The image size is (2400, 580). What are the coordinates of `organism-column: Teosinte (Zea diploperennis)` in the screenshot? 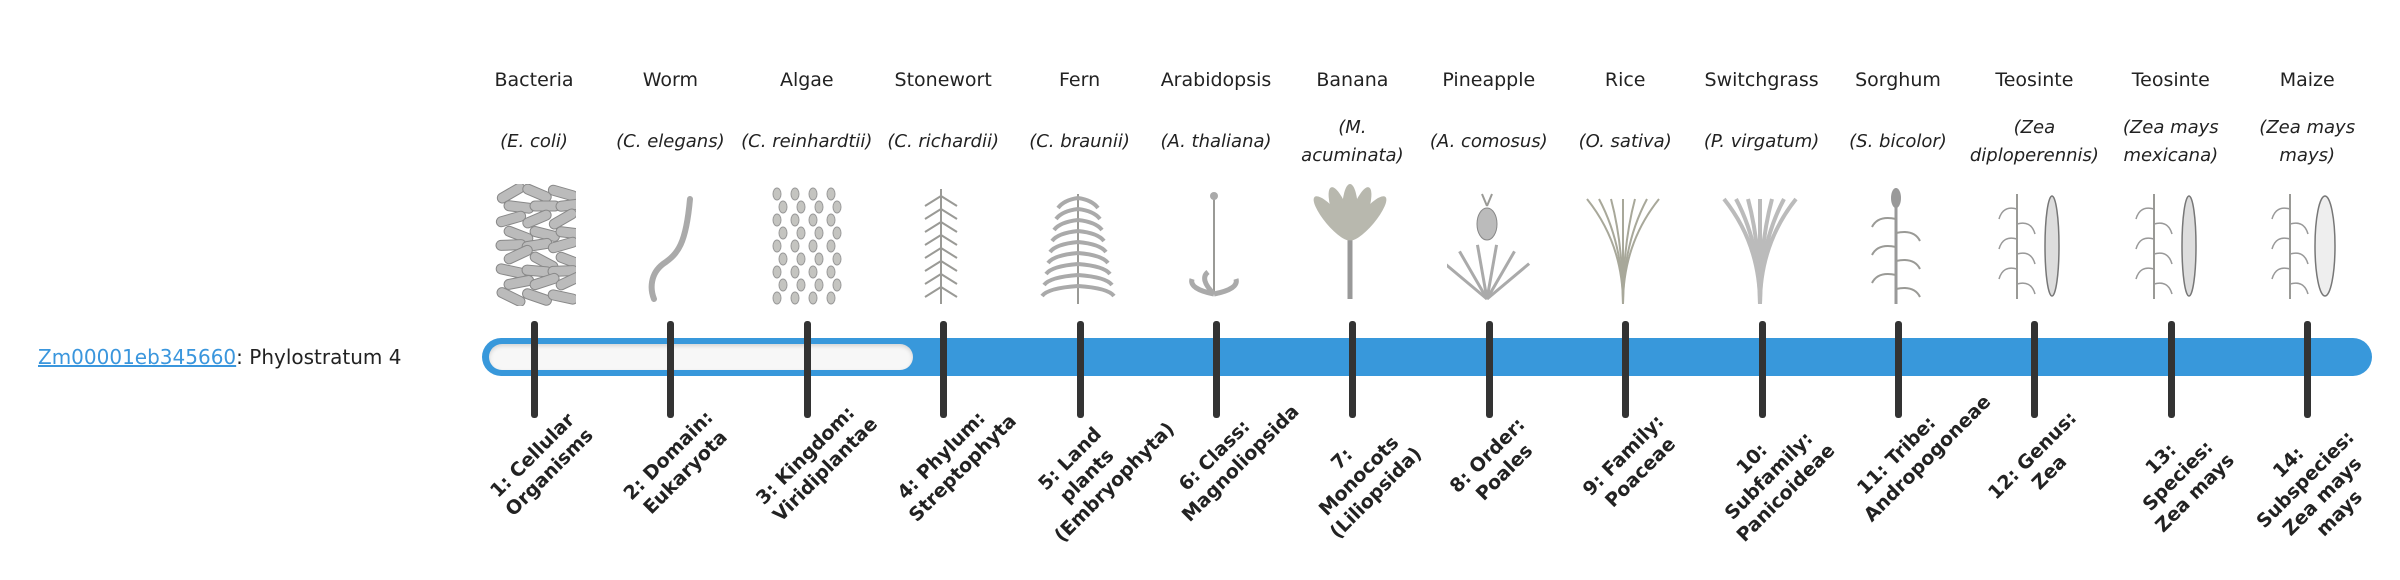 It's located at (2034, 185).